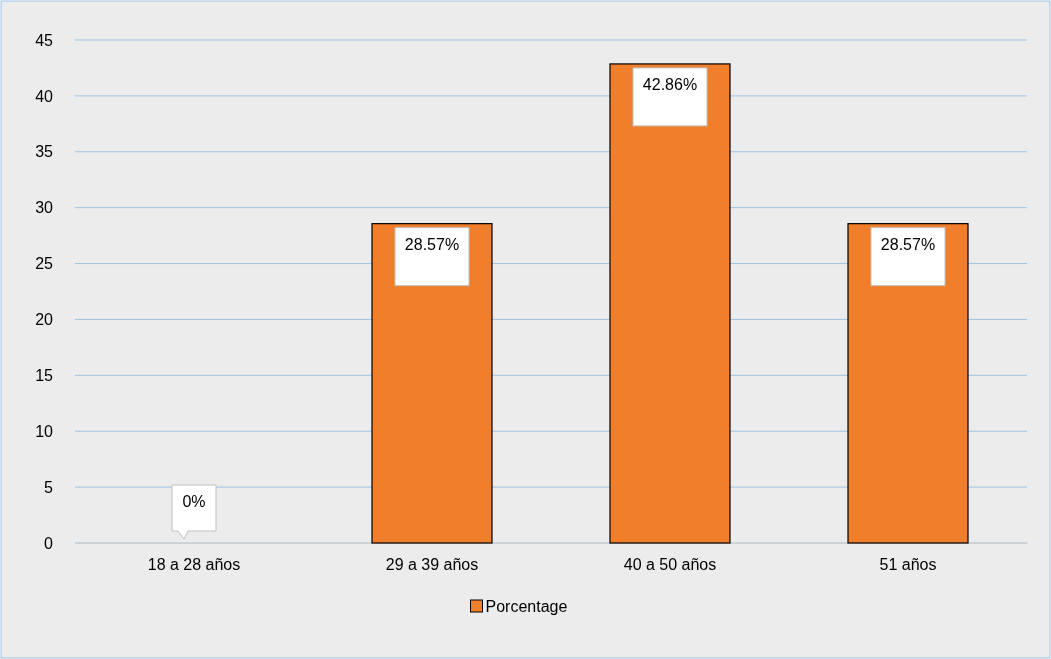 The height and width of the screenshot is (659, 1051). I want to click on y-tick-label: 30, so click(44, 208).